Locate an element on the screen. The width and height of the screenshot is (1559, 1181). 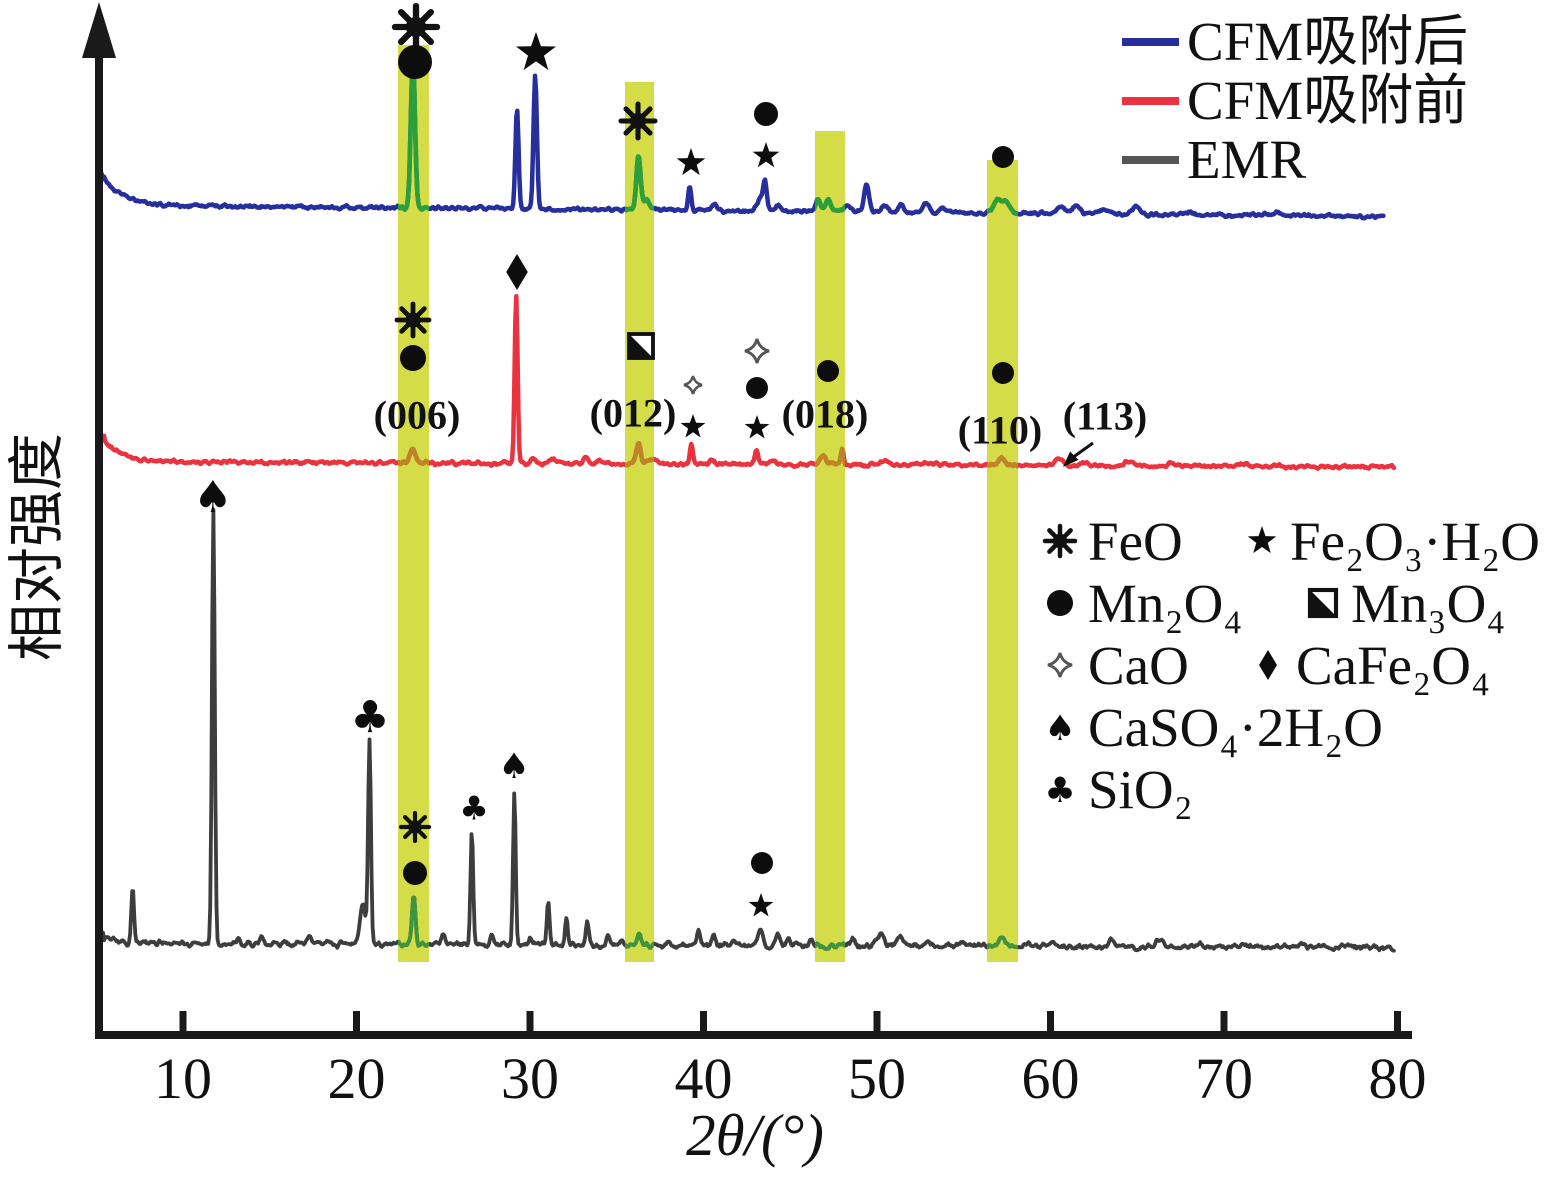
cafe2o4-symbol-icon is located at coordinates (1268, 665).